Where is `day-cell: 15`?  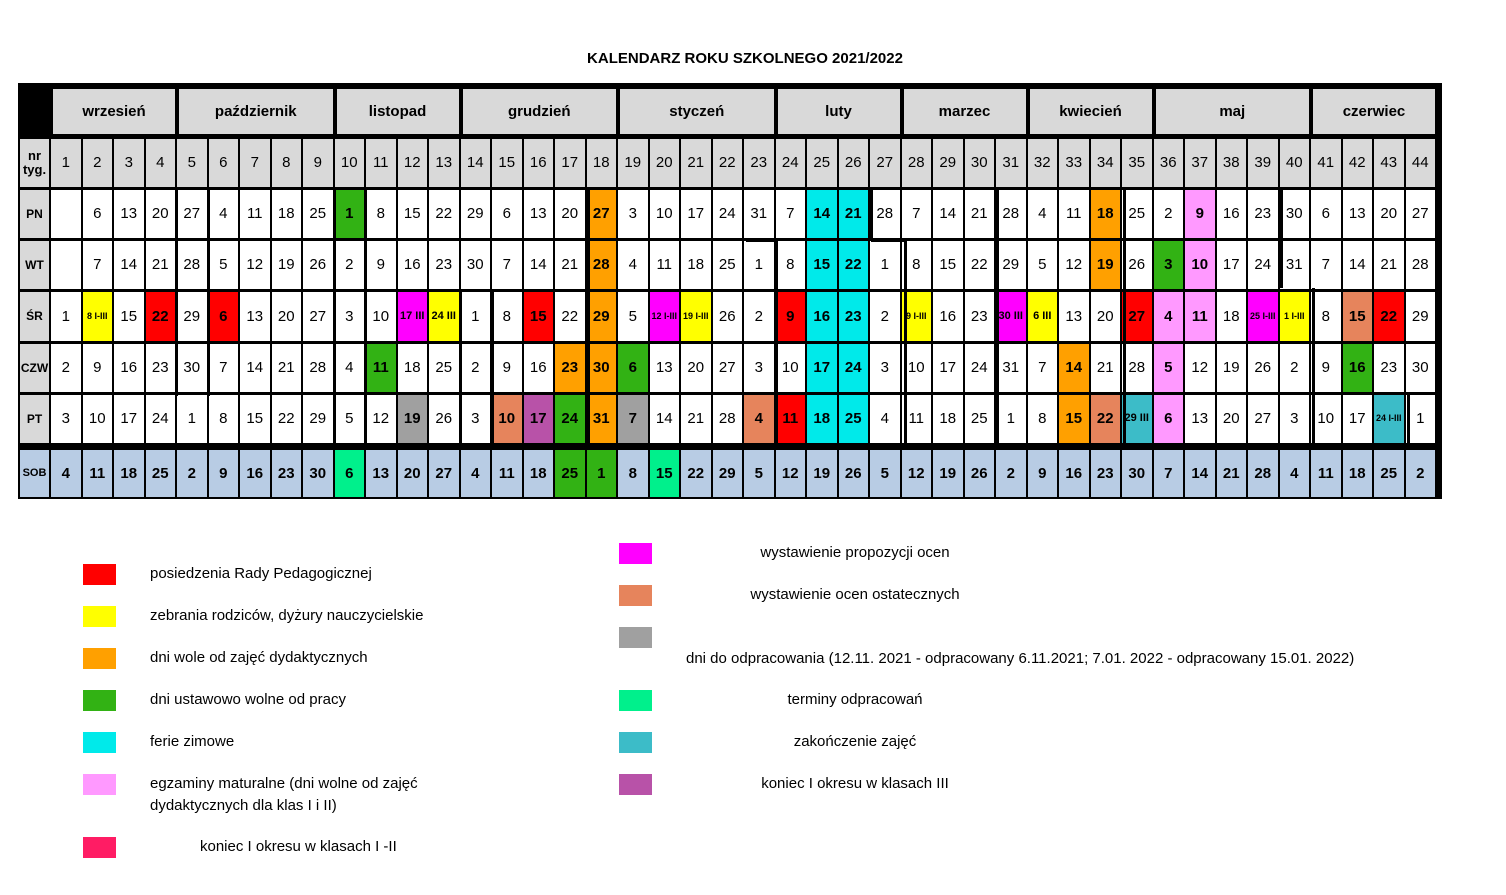
day-cell: 15 is located at coordinates (412, 214).